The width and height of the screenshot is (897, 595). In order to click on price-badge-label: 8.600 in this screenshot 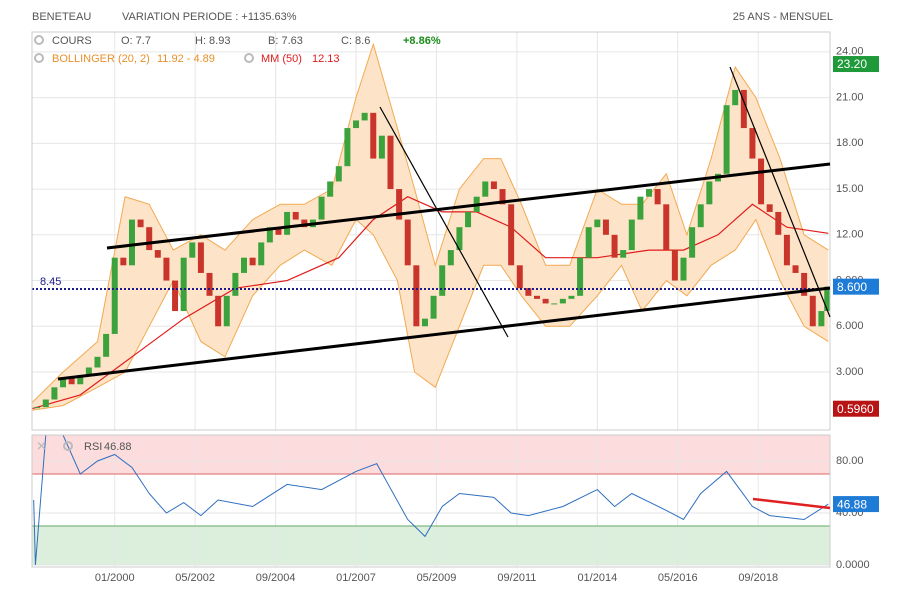, I will do `click(852, 287)`.